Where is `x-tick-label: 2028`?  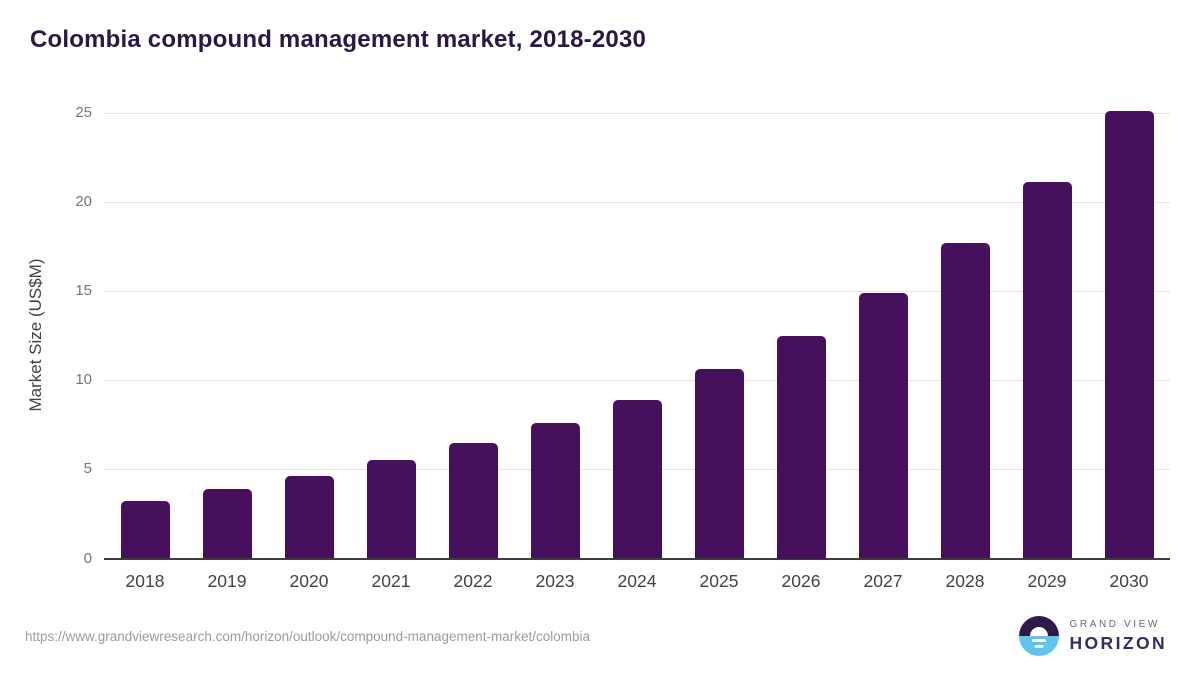
x-tick-label: 2028 is located at coordinates (965, 580).